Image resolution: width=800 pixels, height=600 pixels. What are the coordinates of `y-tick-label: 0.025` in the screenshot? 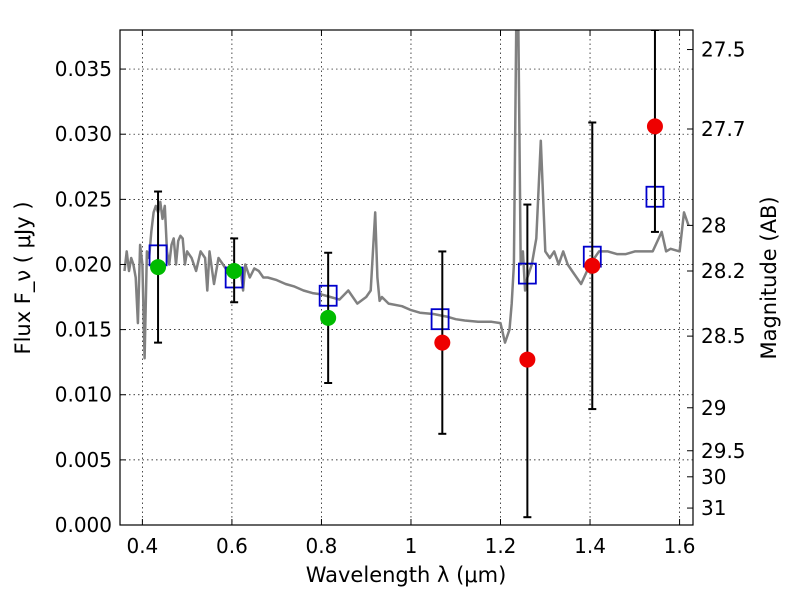 It's located at (83, 199).